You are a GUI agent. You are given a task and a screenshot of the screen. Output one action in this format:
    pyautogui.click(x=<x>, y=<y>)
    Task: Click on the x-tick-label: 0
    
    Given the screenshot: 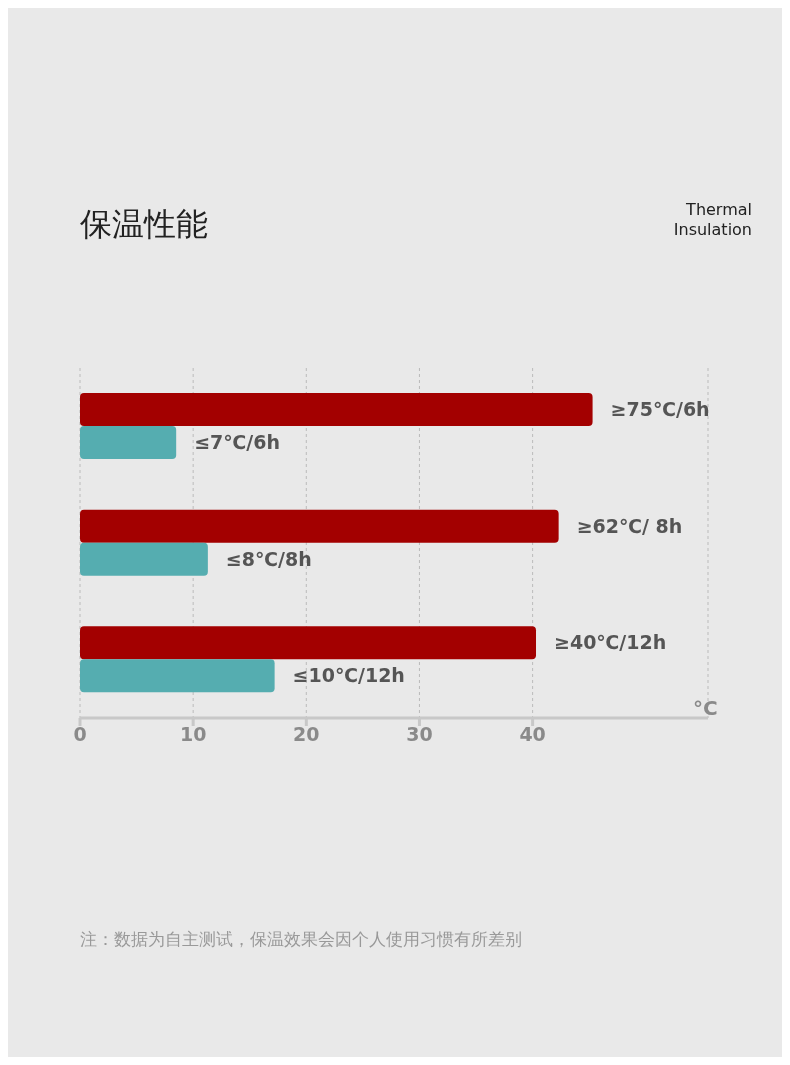 What is the action you would take?
    pyautogui.click(x=80, y=734)
    